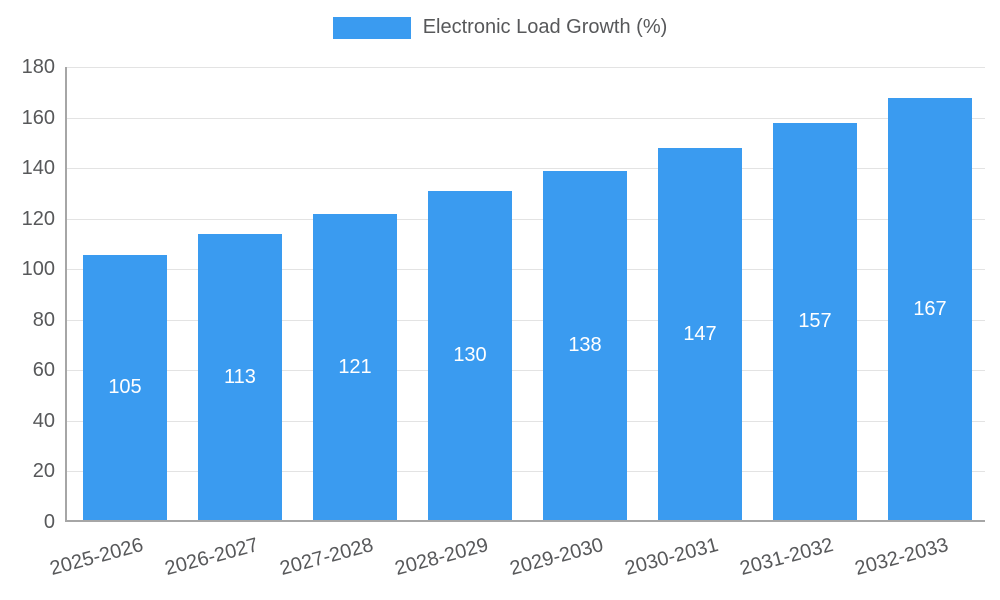 The width and height of the screenshot is (1000, 600). I want to click on bar-value-label: 147, so click(700, 333).